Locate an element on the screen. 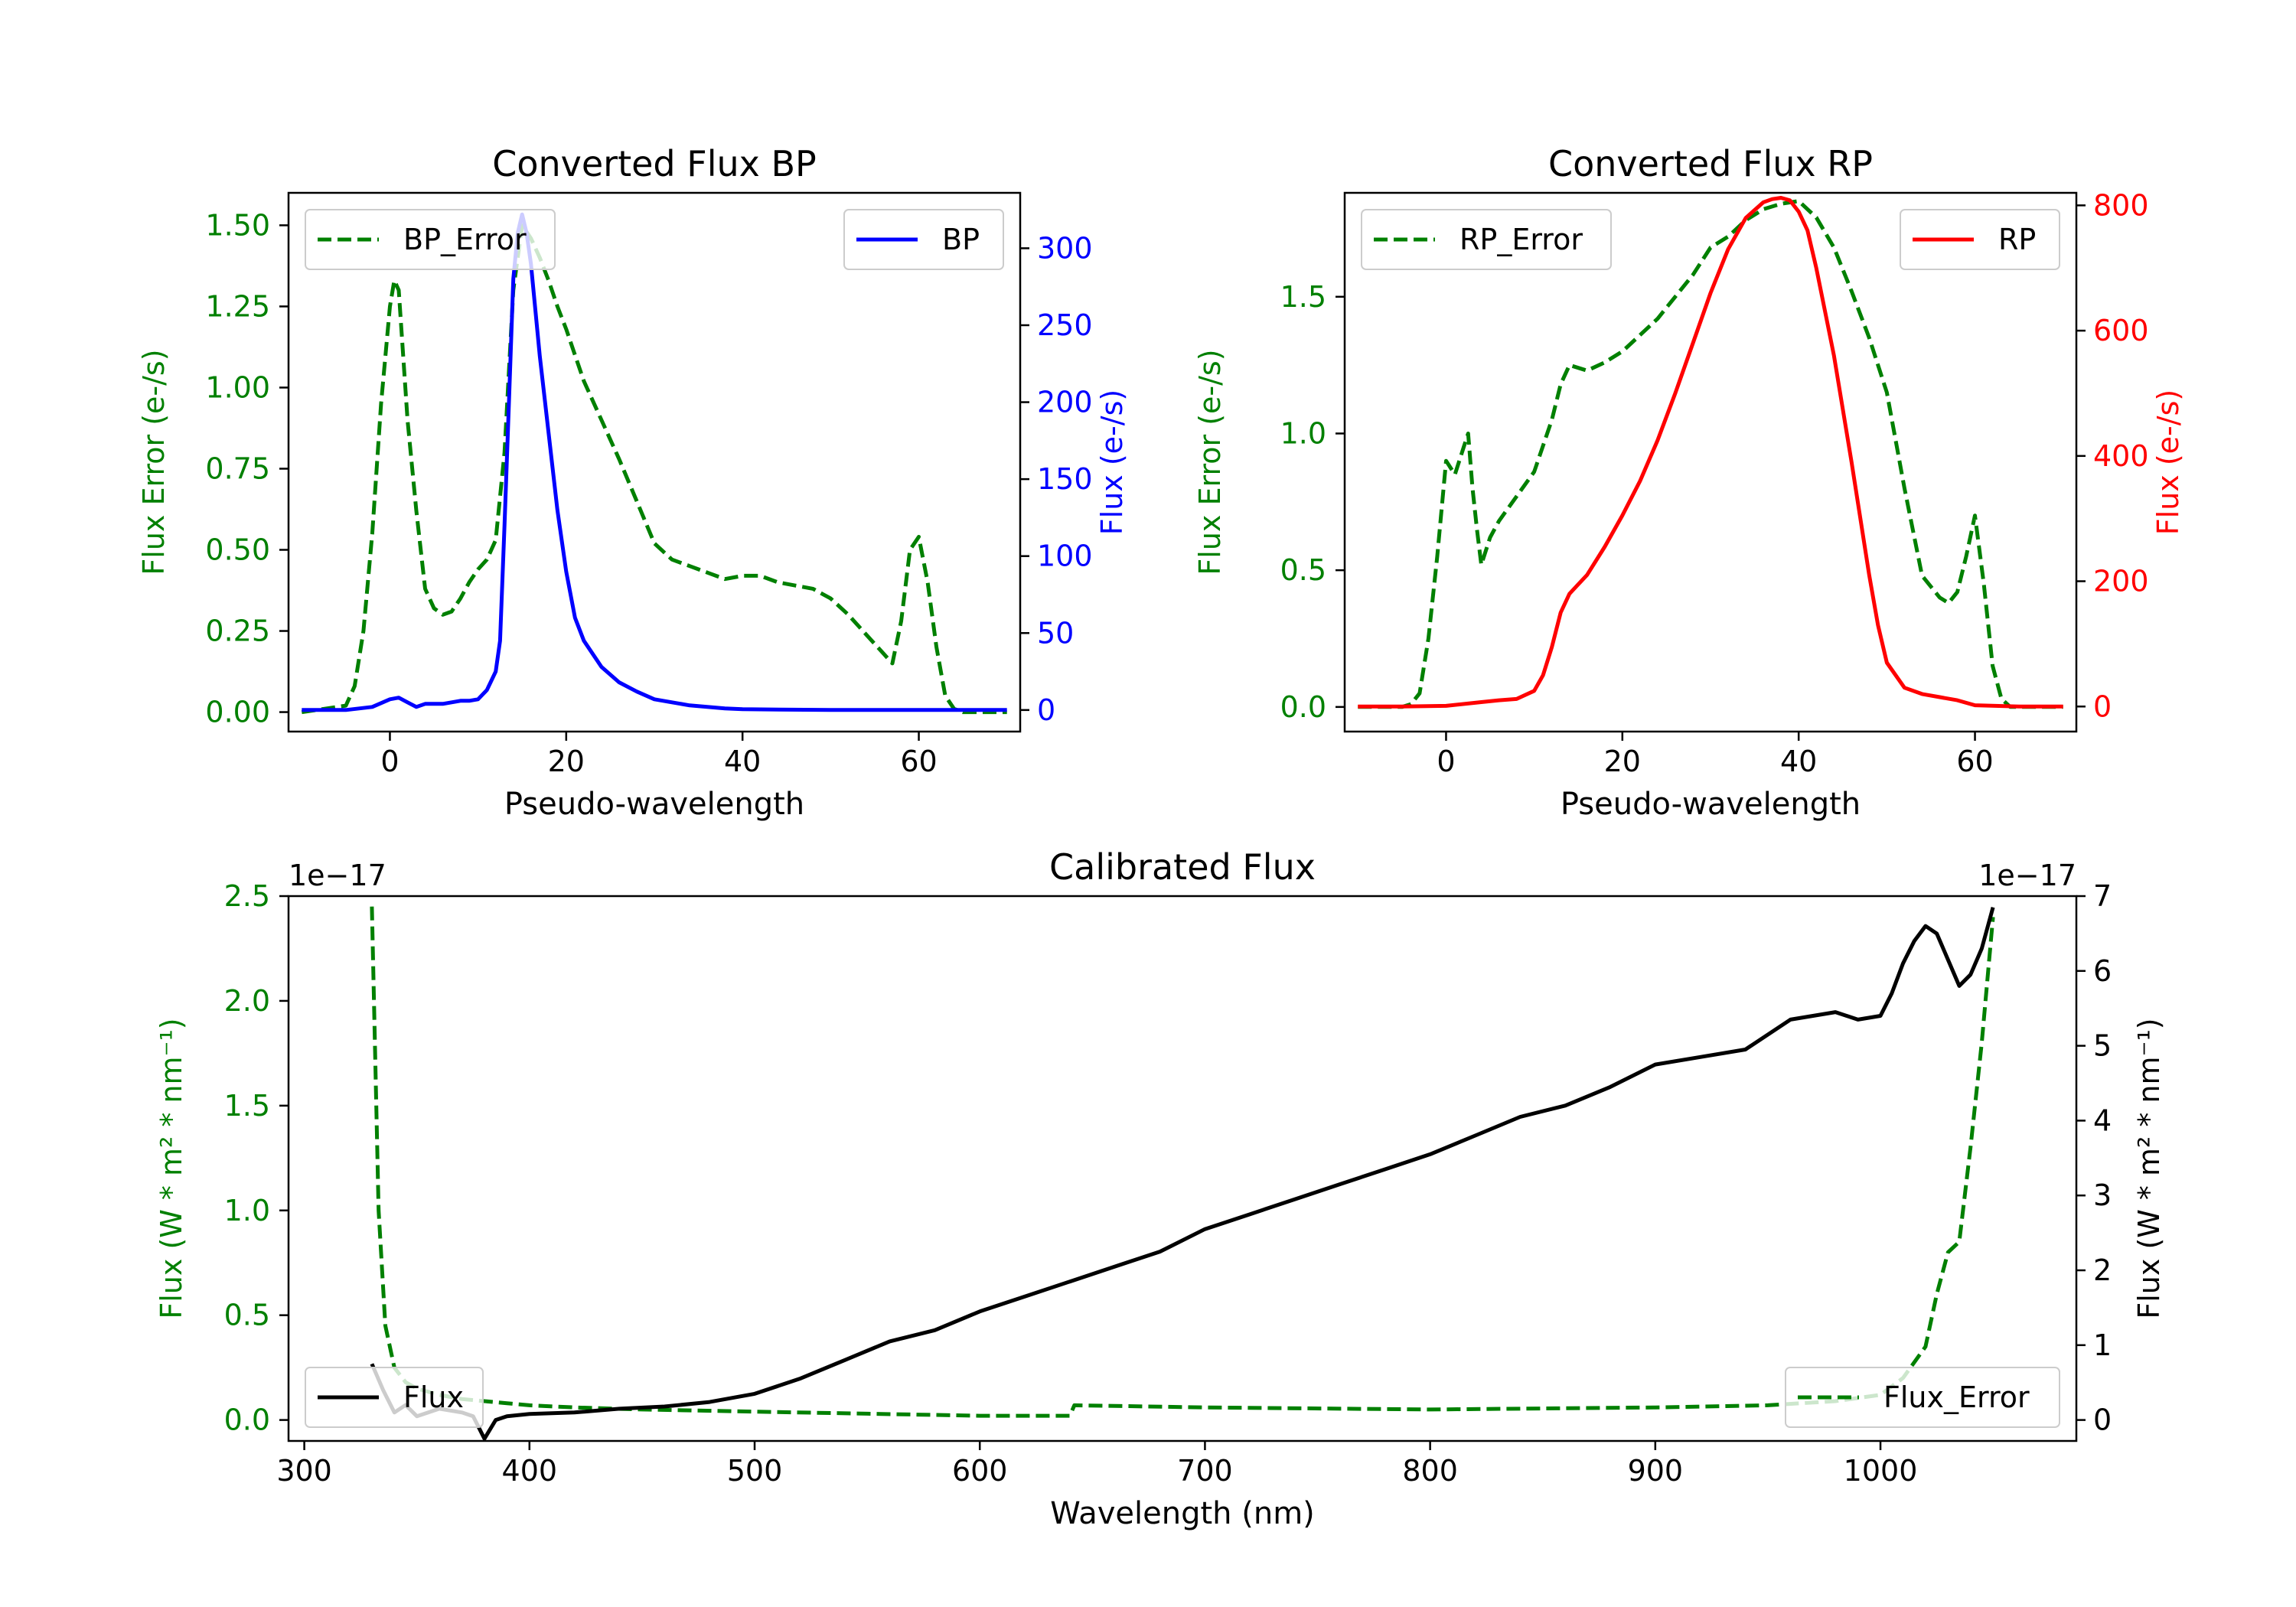 This screenshot has width=2296, height=1607. y-left-tick-label: 0.50 is located at coordinates (237, 550).